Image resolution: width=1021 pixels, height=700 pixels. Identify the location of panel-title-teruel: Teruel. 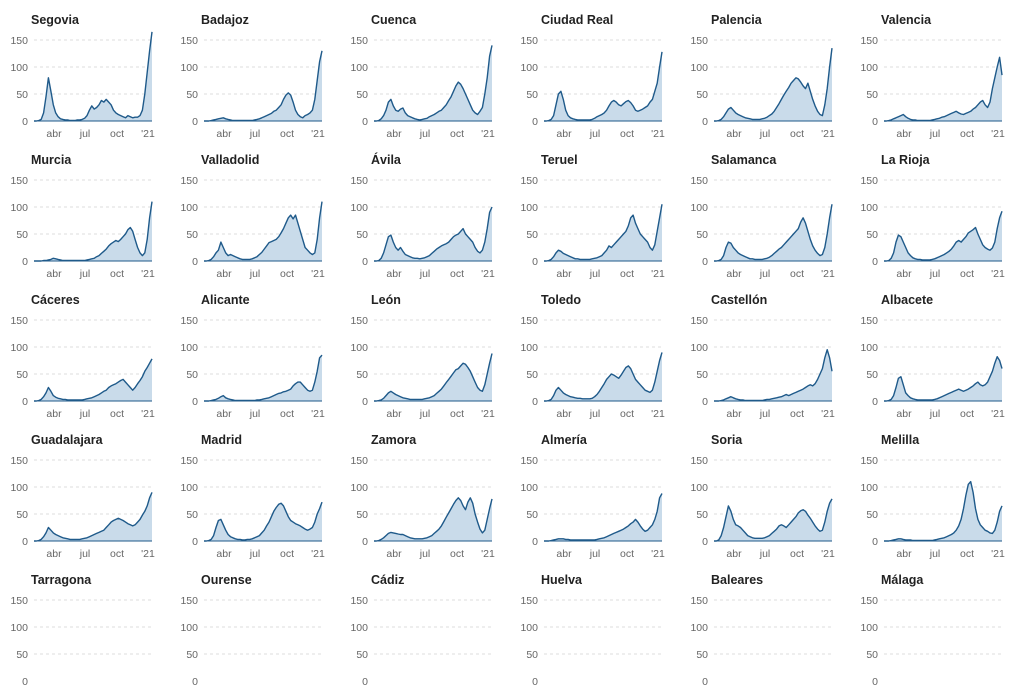
(559, 160).